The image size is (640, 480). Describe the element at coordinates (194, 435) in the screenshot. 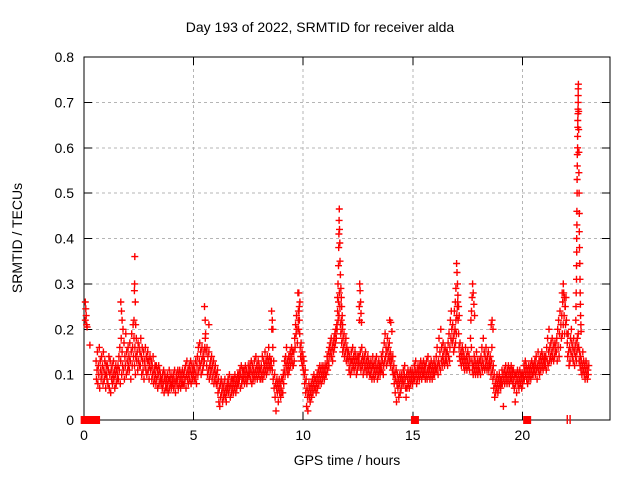

I see `x-tick-label: 5` at that location.